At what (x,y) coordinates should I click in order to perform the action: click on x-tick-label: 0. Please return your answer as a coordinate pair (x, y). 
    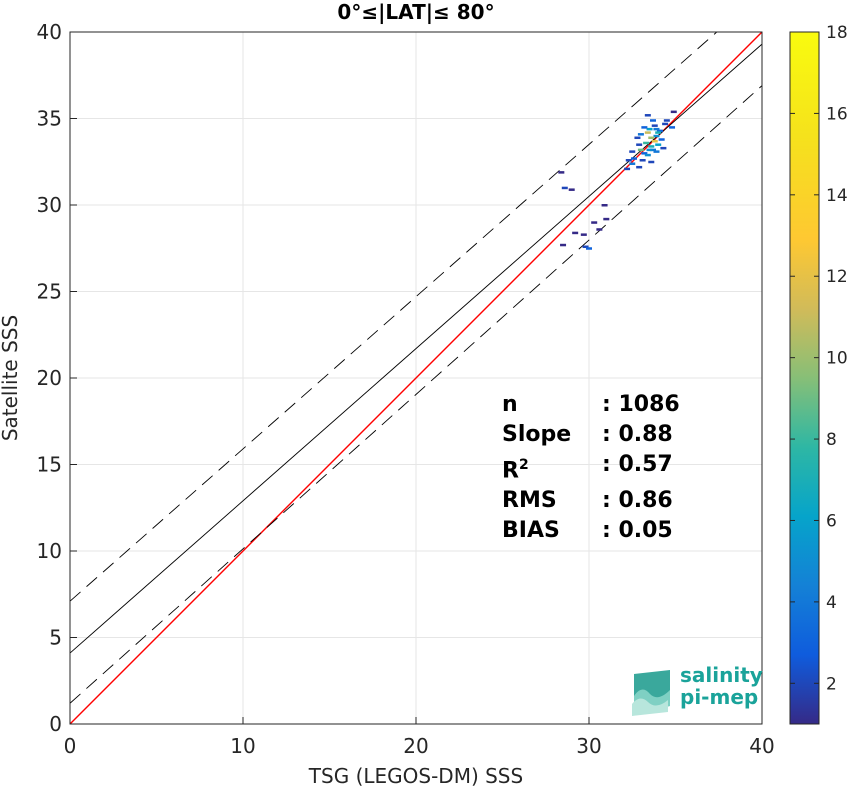
    Looking at the image, I should click on (70, 746).